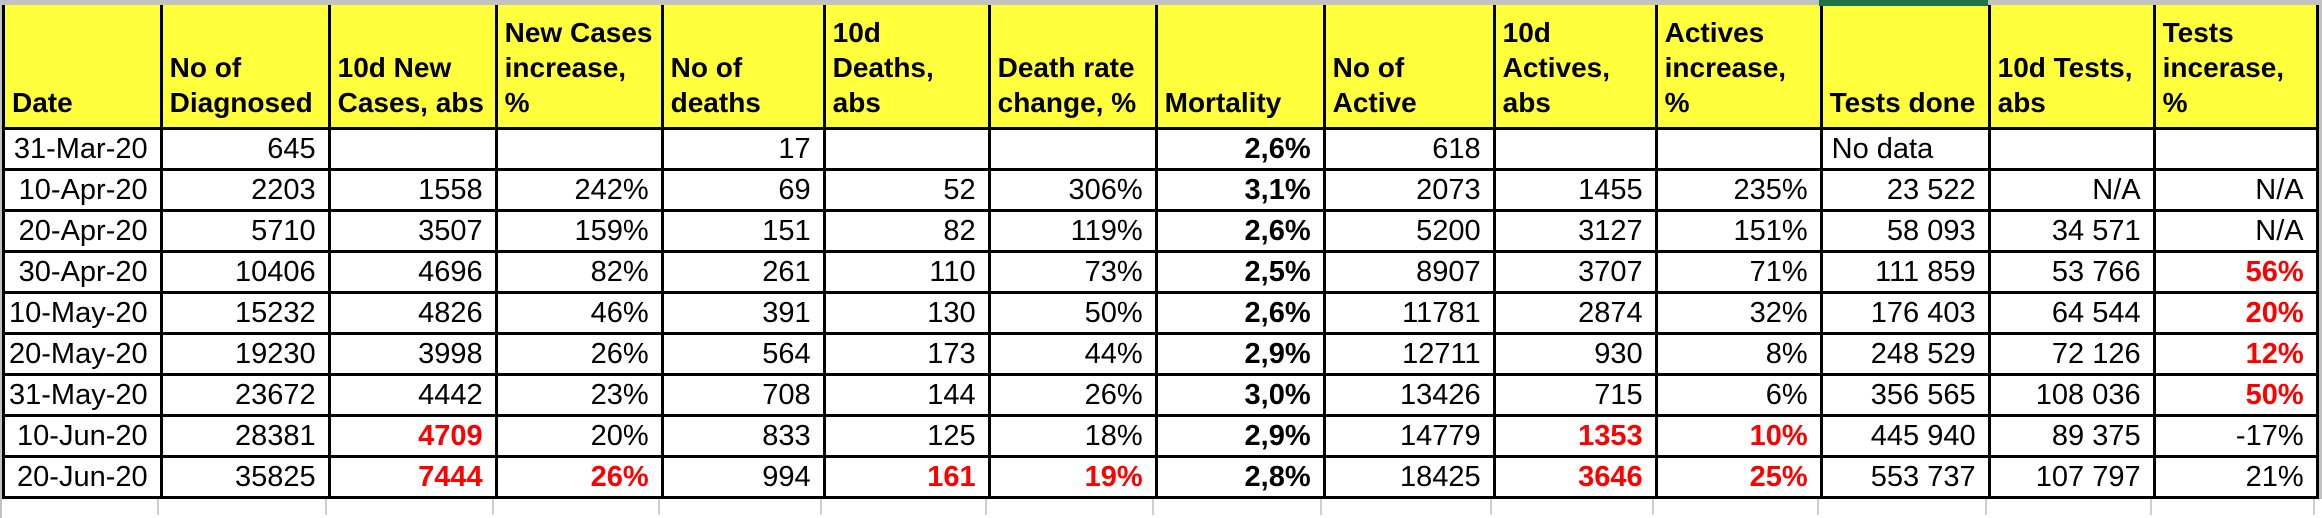  What do you see at coordinates (1409, 189) in the screenshot?
I see `value-cell: 2073` at bounding box center [1409, 189].